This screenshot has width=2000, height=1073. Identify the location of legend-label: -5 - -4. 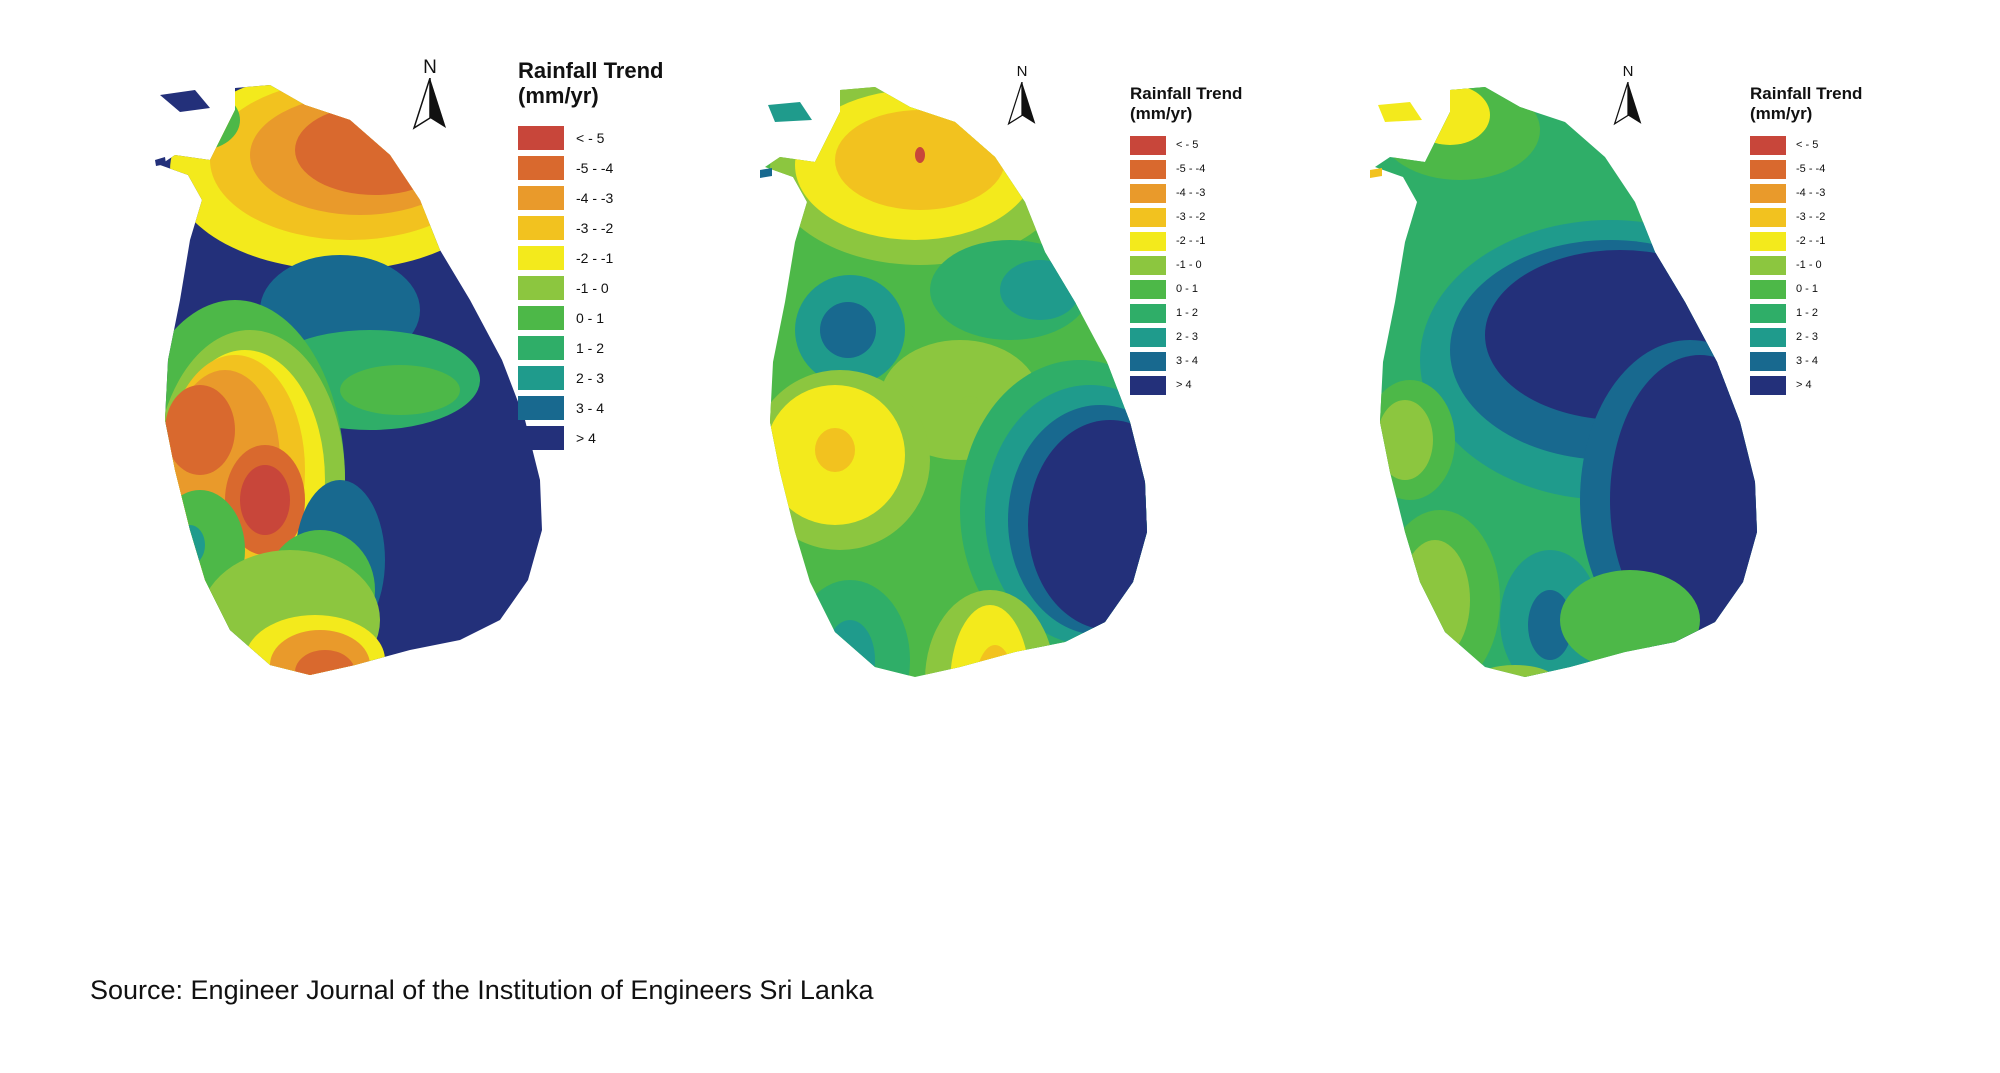
(1811, 169).